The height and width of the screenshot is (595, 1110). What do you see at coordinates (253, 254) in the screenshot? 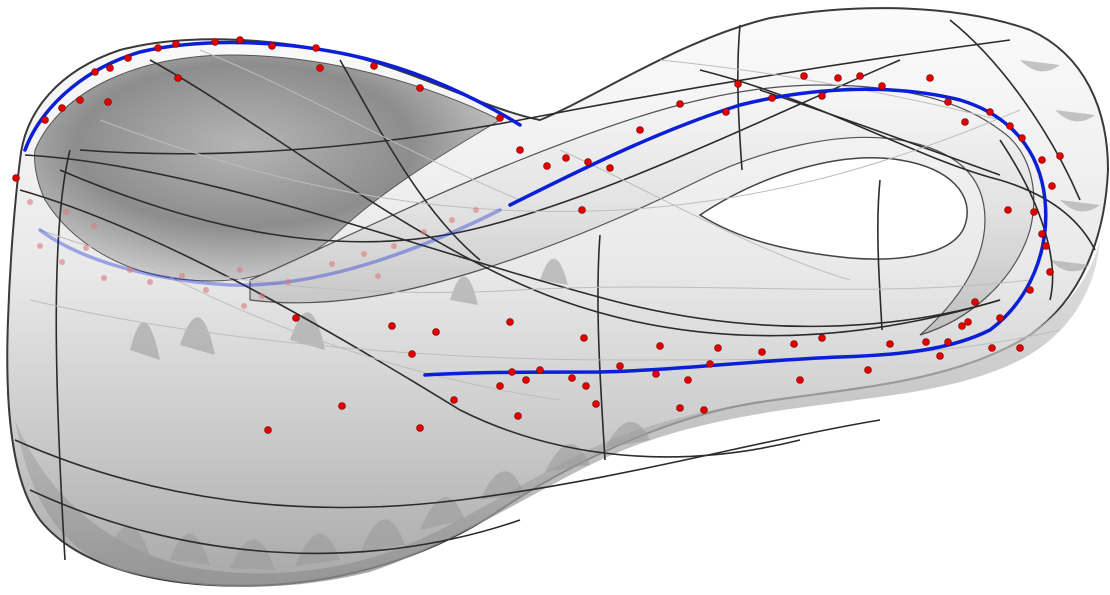
I see `sample-points-hidden` at bounding box center [253, 254].